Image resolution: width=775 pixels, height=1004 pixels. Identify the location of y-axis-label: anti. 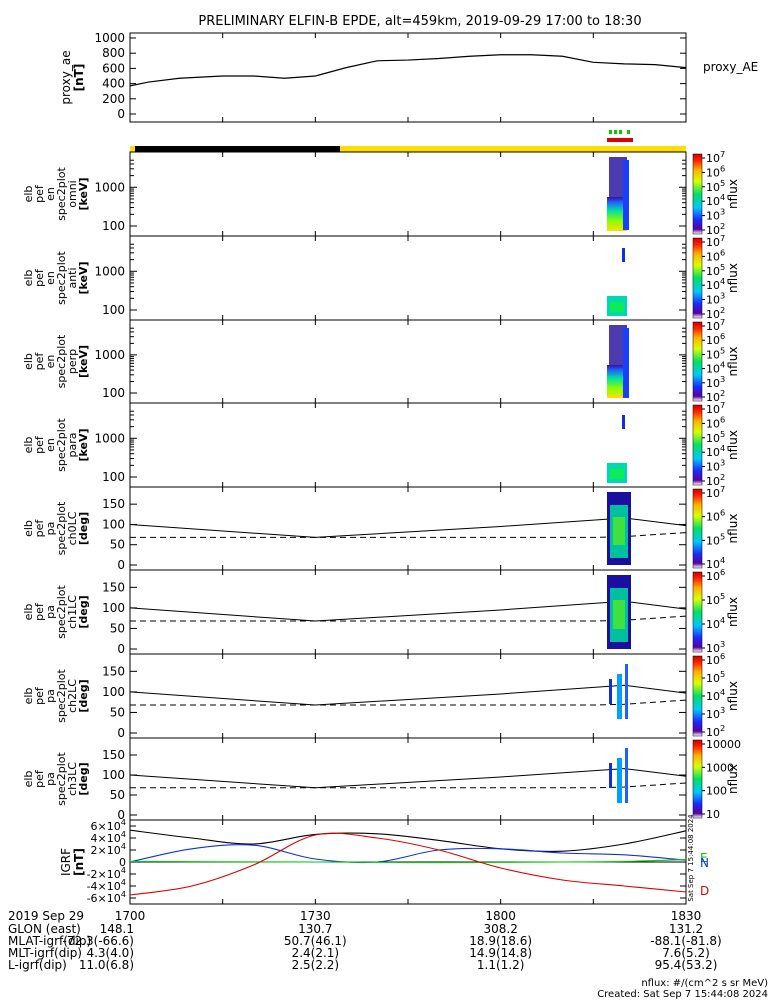
(72, 277).